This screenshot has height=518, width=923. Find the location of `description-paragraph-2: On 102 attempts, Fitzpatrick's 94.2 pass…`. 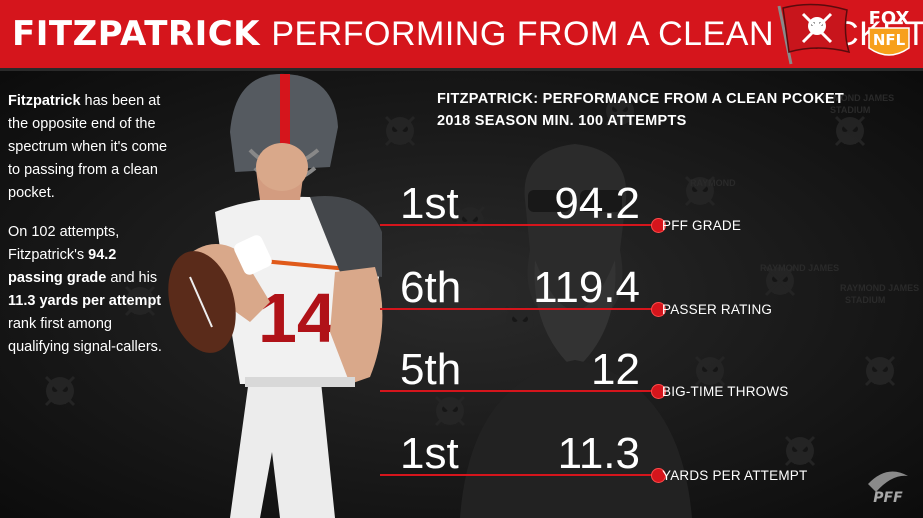

description-paragraph-2: On 102 attempts, Fitzpatrick's 94.2 pass… is located at coordinates (90, 290).